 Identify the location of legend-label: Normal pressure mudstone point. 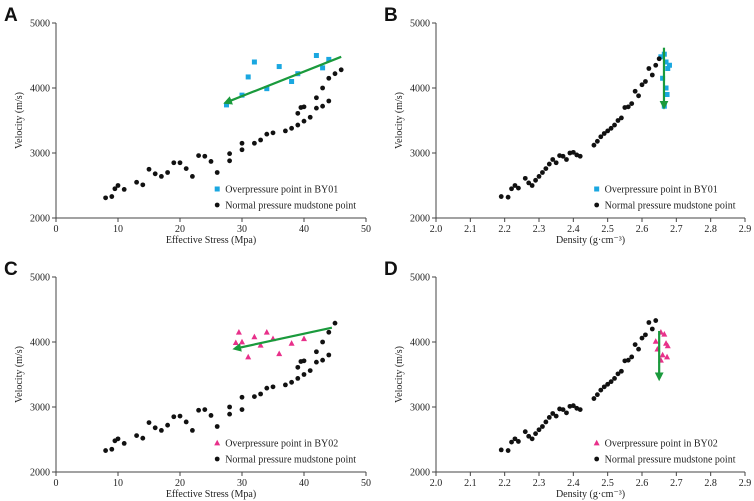
(290, 460).